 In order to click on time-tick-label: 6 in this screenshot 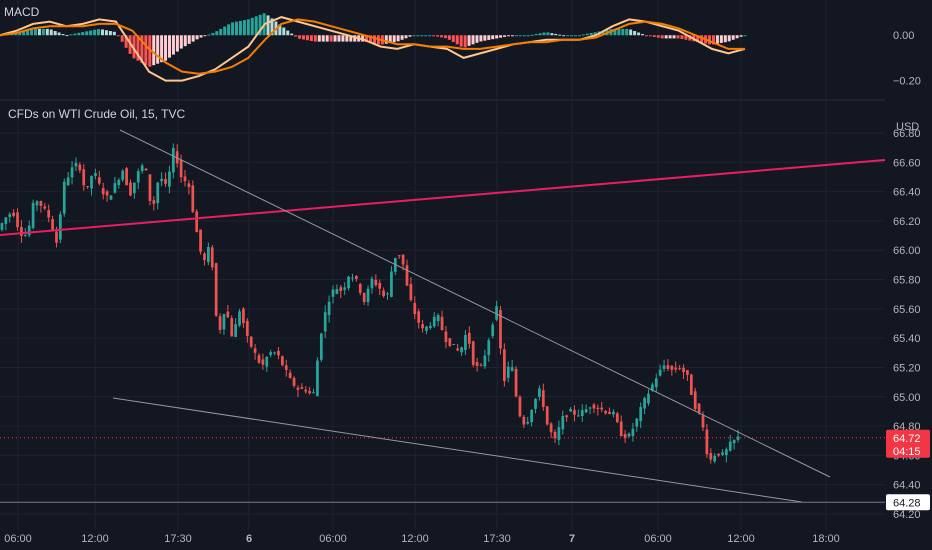, I will do `click(249, 539)`.